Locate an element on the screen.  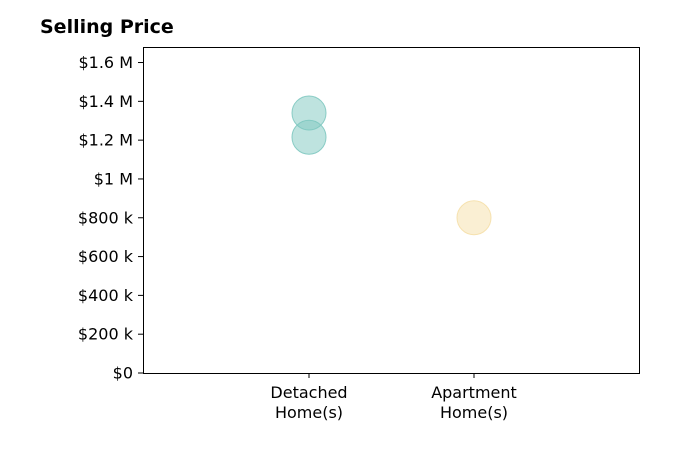
x-tick-label: Apartment Home(s) is located at coordinates (474, 402).